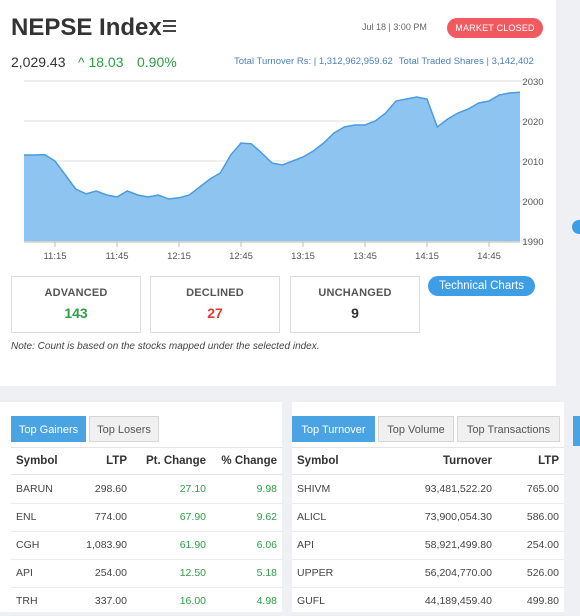 This screenshot has height=616, width=580. What do you see at coordinates (124, 429) in the screenshot?
I see `tab-top-losers: Top Losers` at bounding box center [124, 429].